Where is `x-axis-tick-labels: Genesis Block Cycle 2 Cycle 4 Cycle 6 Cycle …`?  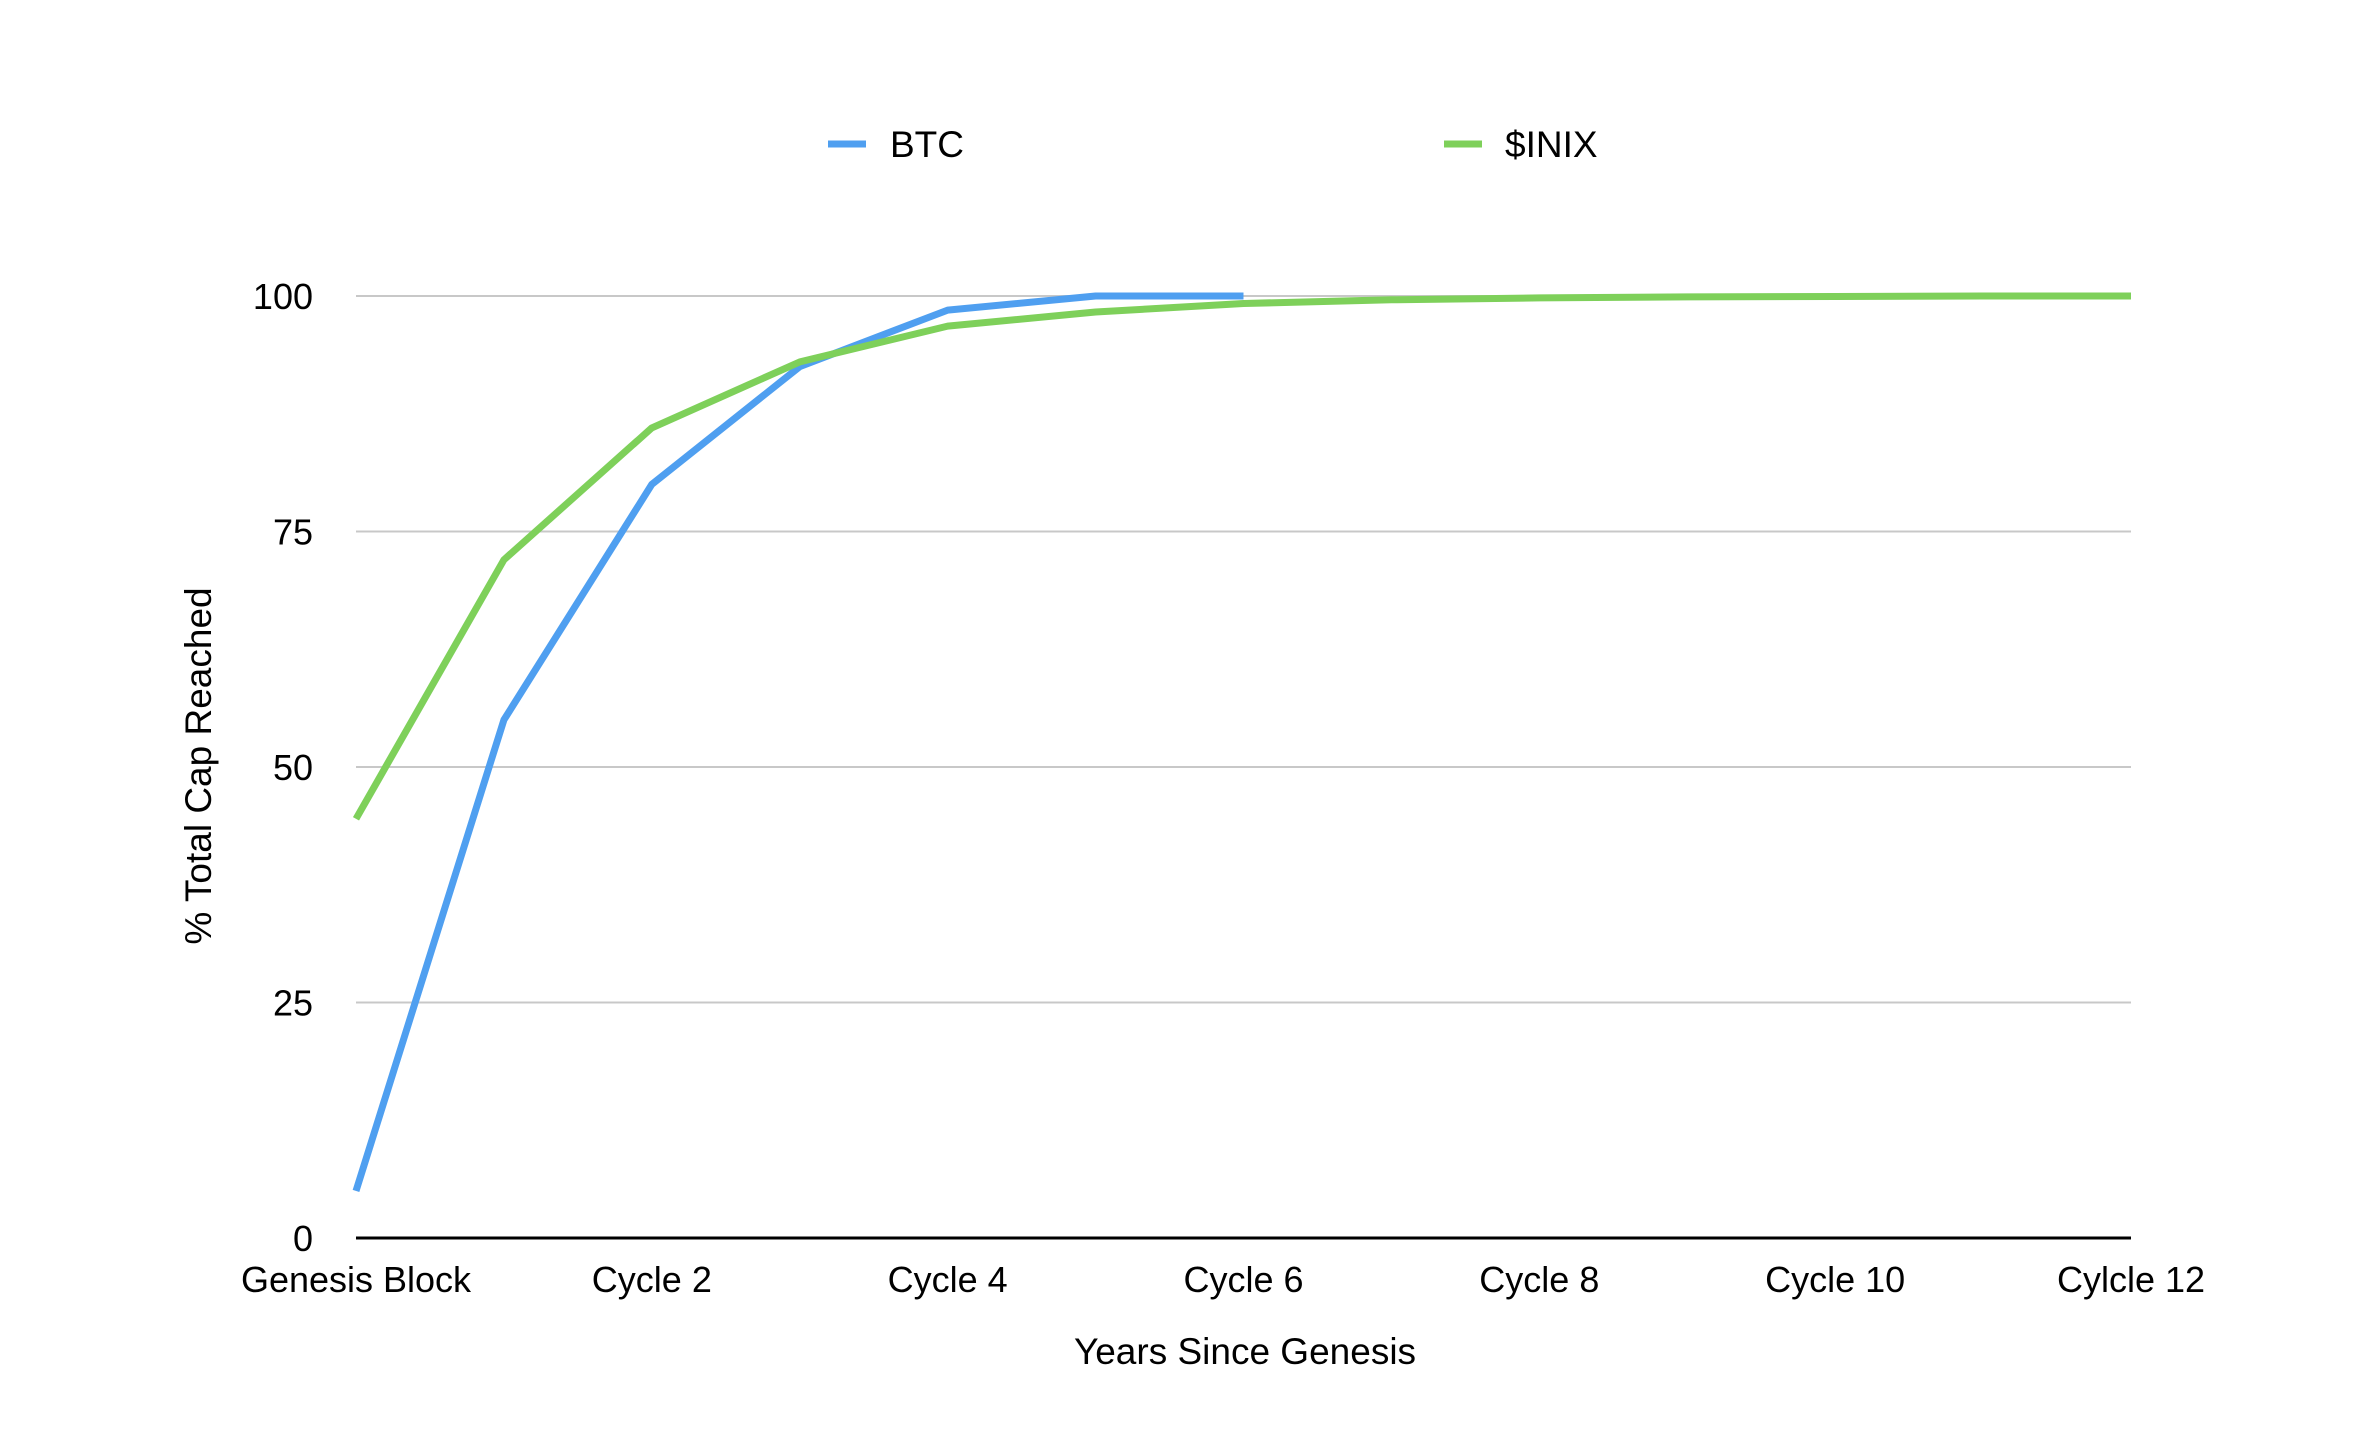 x-axis-tick-labels: Genesis Block Cycle 2 Cycle 4 Cycle 6 Cycle … is located at coordinates (1223, 1279).